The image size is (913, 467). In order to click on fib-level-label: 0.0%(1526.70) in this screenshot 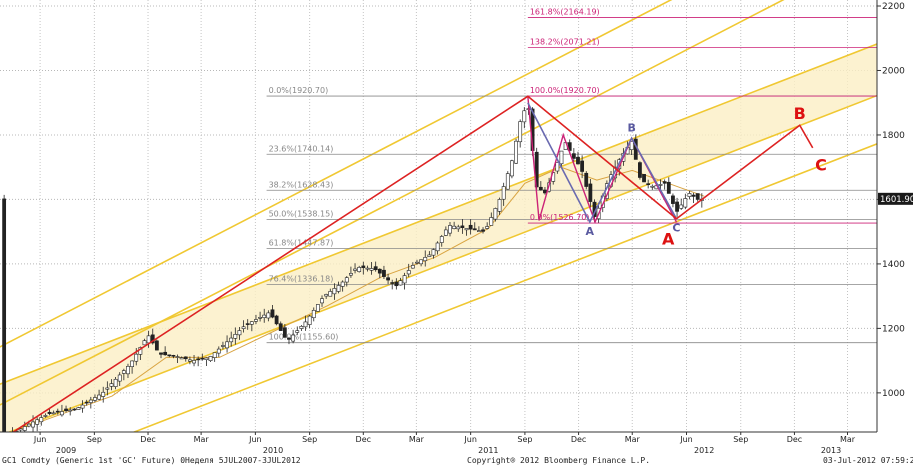, I will do `click(560, 217)`.